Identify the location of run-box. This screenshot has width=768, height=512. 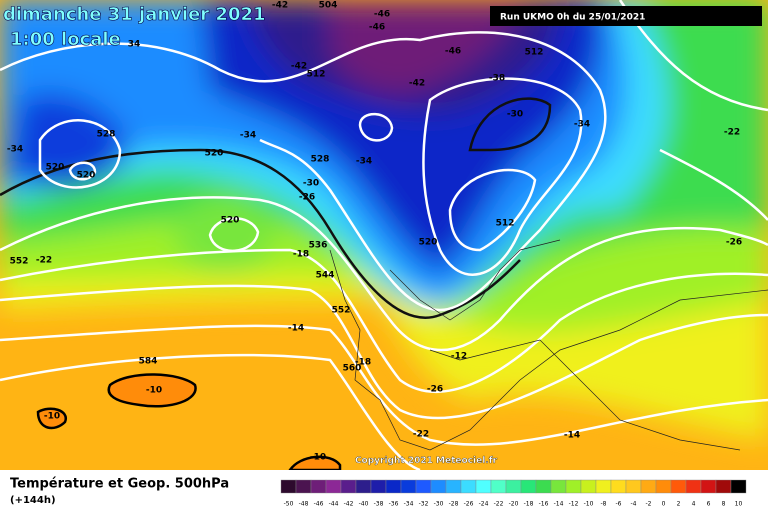
(626, 16).